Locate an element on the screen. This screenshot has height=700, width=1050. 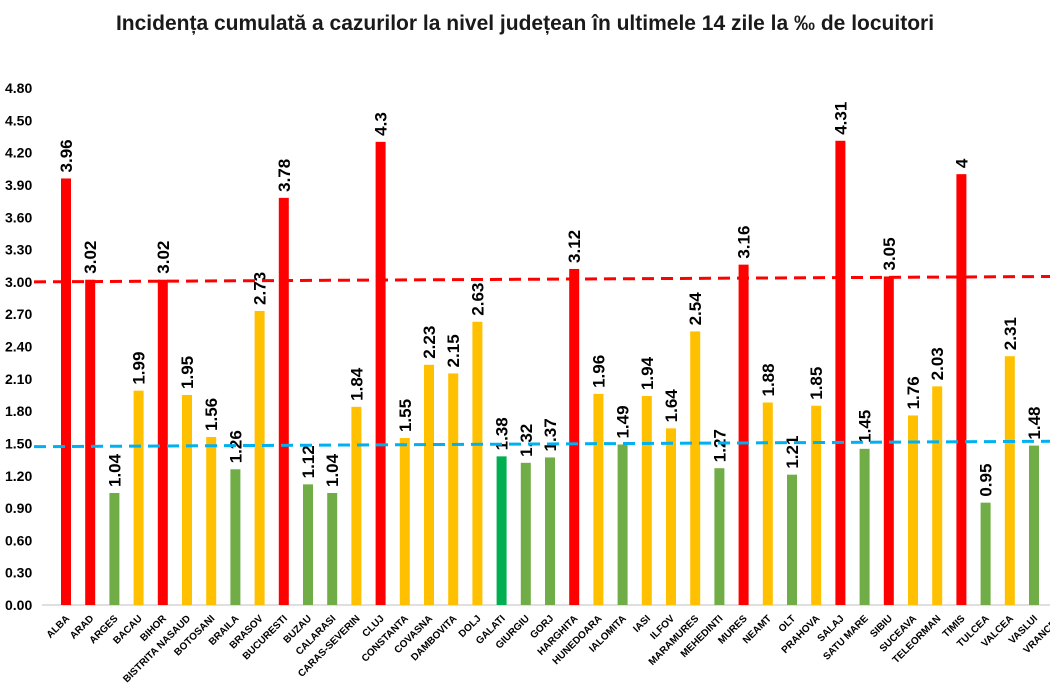
bar-botosani is located at coordinates (211, 520).